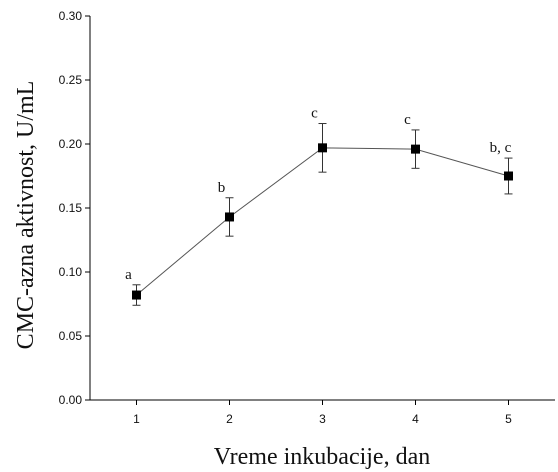 The image size is (558, 472). Describe the element at coordinates (71, 336) in the screenshot. I see `y-tick-label: 0.05` at that location.